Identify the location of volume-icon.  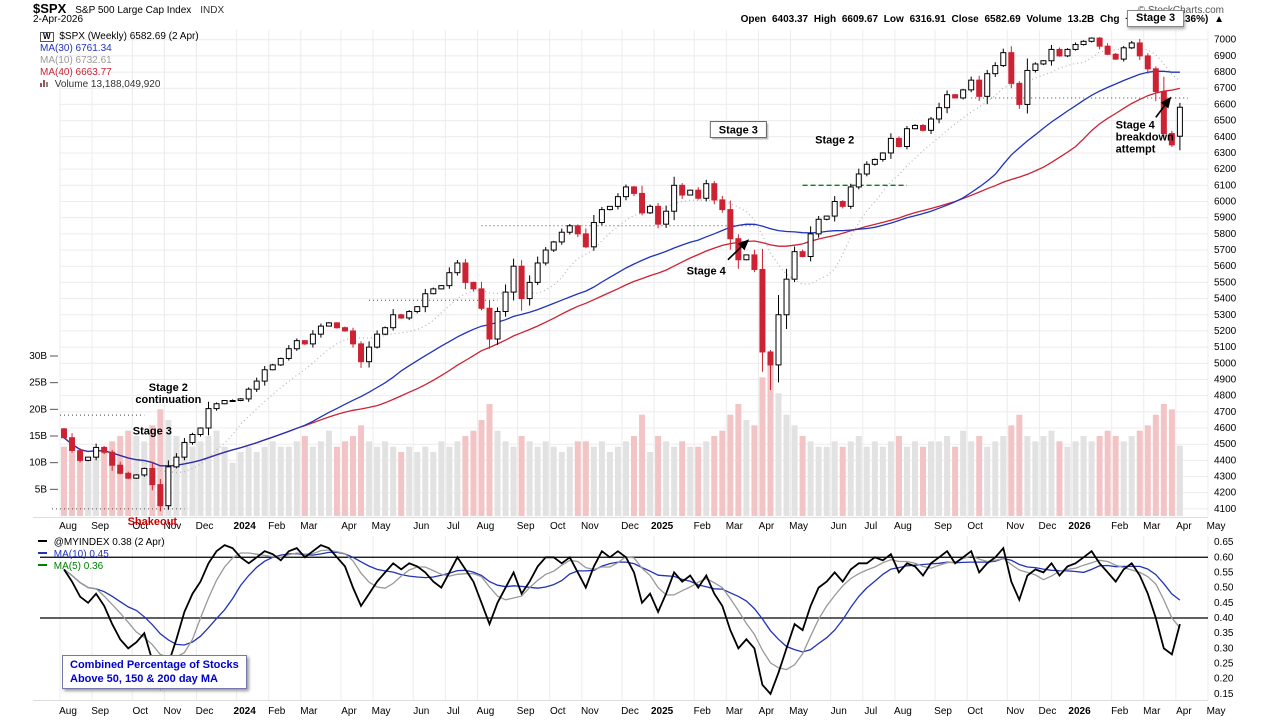
(44, 84).